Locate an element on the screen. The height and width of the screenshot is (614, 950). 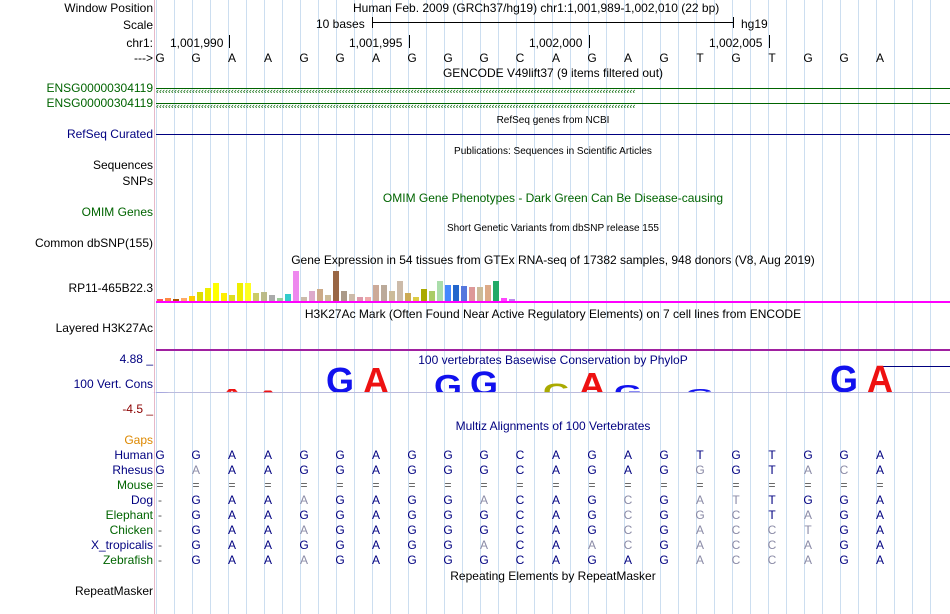
species-label: Zebrafish is located at coordinates (127, 560).